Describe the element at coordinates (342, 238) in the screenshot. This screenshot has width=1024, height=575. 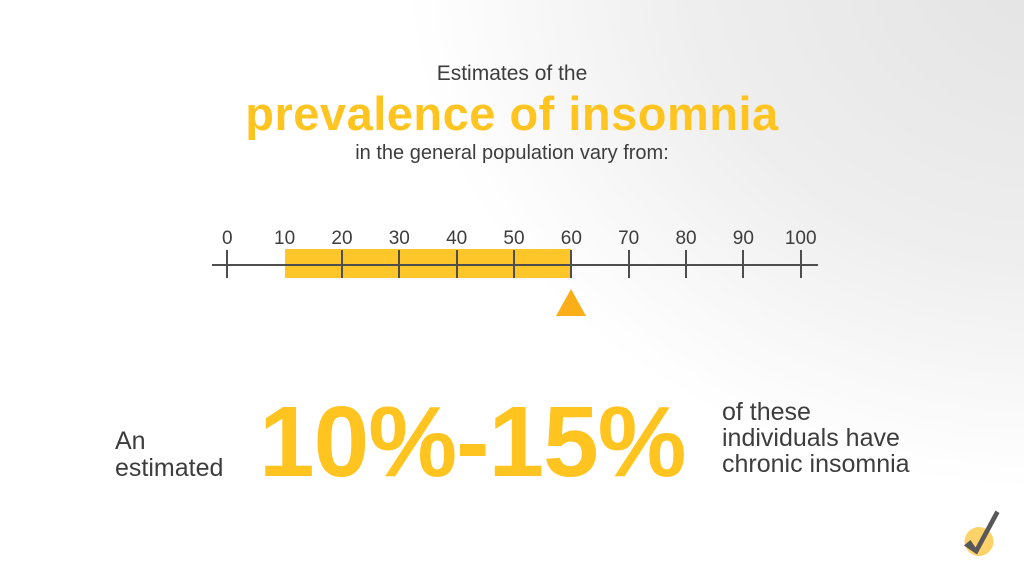
I see `tick-label: 20` at that location.